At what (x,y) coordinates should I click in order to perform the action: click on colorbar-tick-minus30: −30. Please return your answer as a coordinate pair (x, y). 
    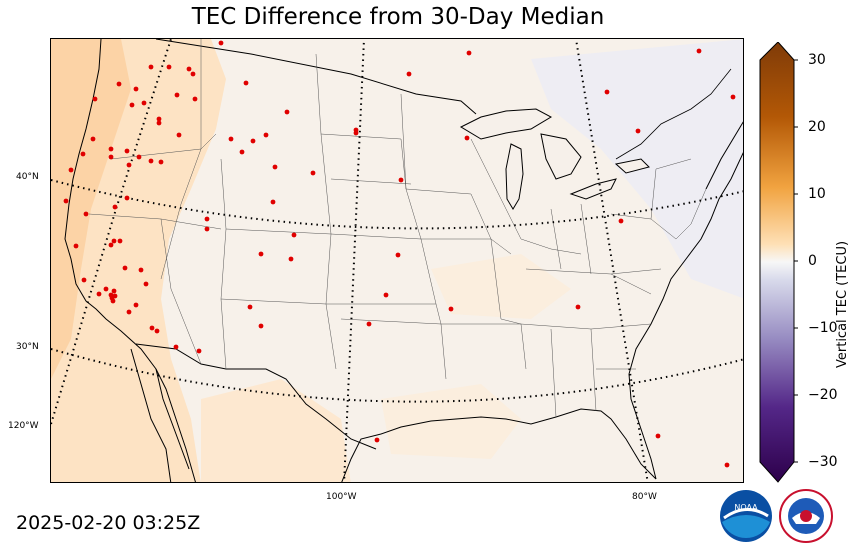
    Looking at the image, I should click on (823, 462).